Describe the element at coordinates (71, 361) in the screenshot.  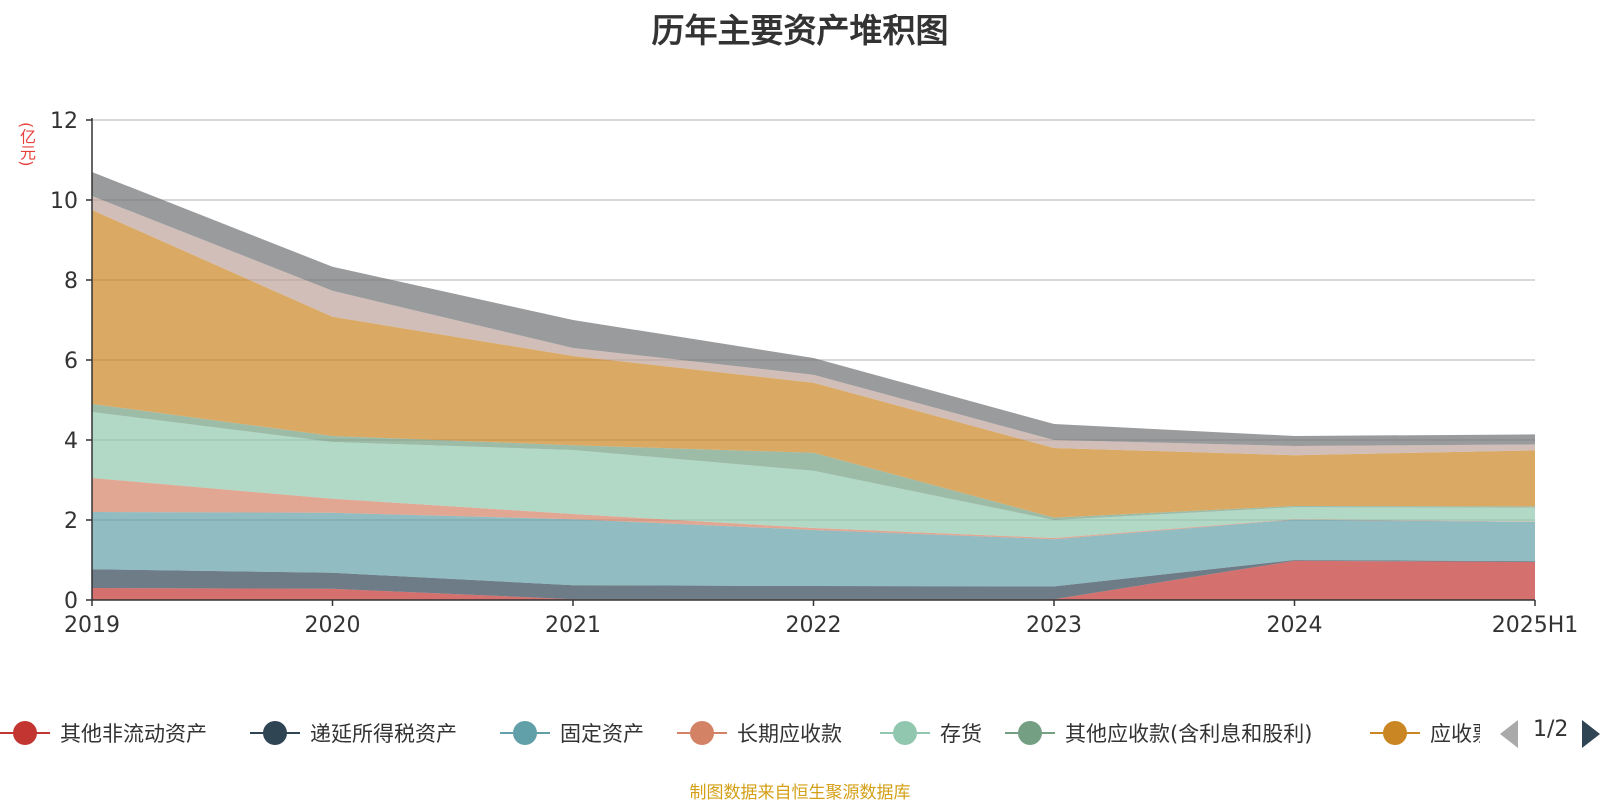
I see `y-tick-label: 6` at that location.